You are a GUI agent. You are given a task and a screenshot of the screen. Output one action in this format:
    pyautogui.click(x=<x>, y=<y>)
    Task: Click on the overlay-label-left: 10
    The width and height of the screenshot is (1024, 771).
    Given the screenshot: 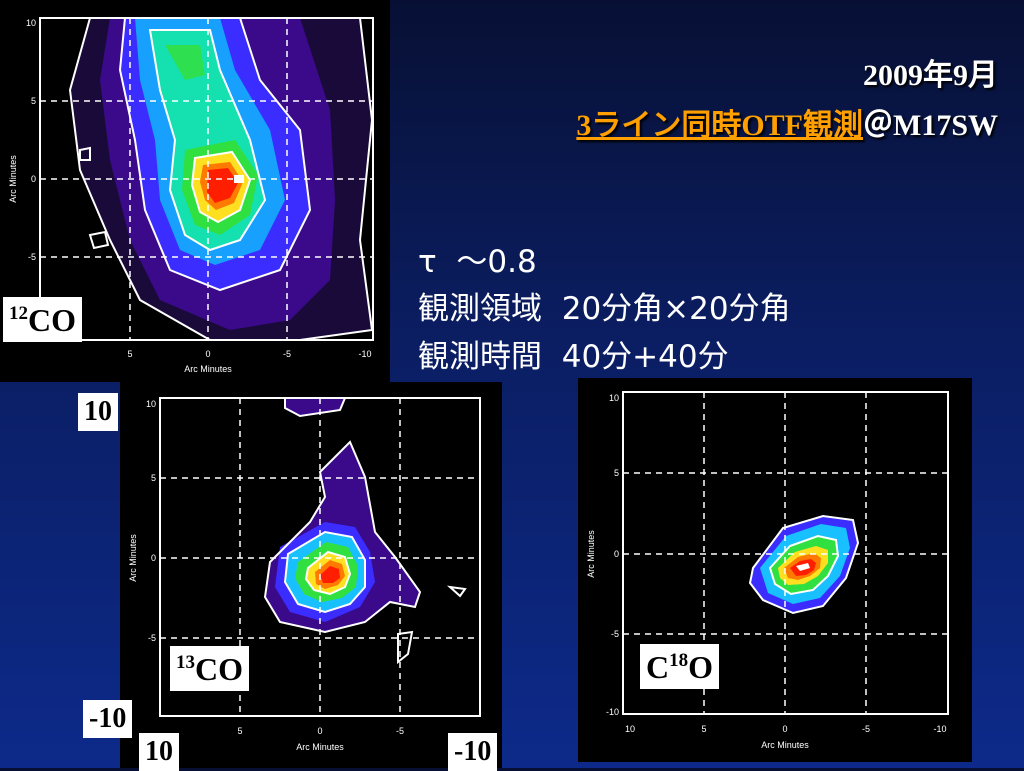 What is the action you would take?
    pyautogui.click(x=159, y=752)
    